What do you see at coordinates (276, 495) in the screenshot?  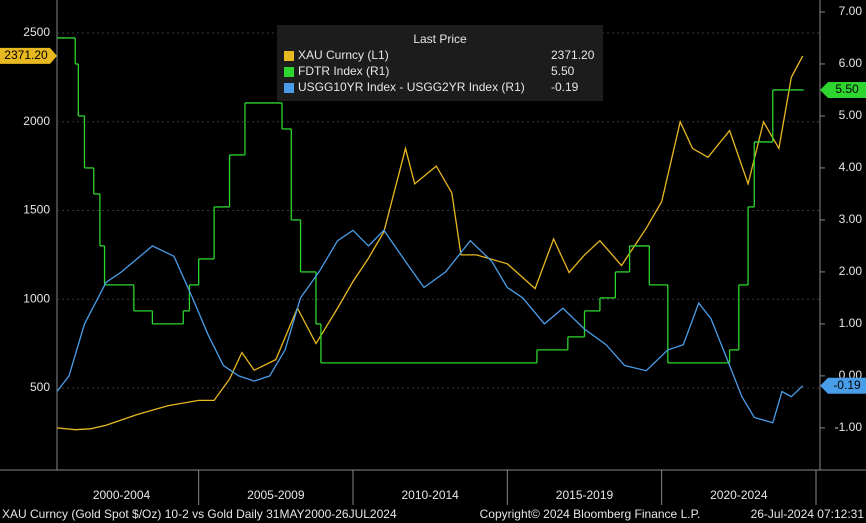 I see `x-tick-label: 2005-2009` at bounding box center [276, 495].